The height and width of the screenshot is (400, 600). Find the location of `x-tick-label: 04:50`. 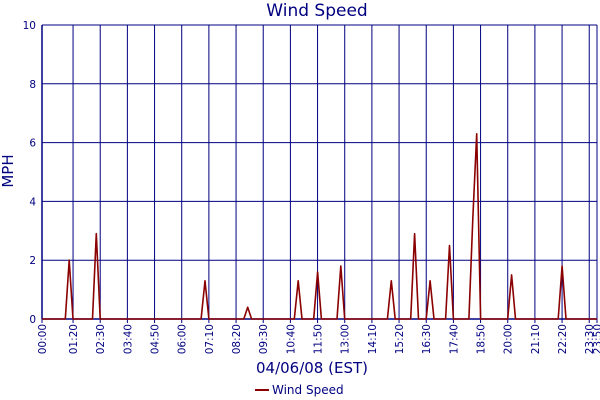

x-tick-label: 04:50 is located at coordinates (156, 339).